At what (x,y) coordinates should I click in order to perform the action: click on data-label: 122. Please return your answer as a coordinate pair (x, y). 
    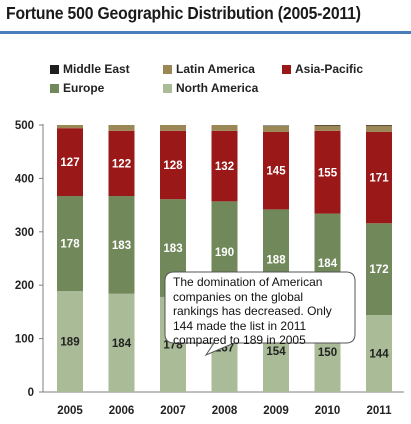
    Looking at the image, I should click on (121, 164).